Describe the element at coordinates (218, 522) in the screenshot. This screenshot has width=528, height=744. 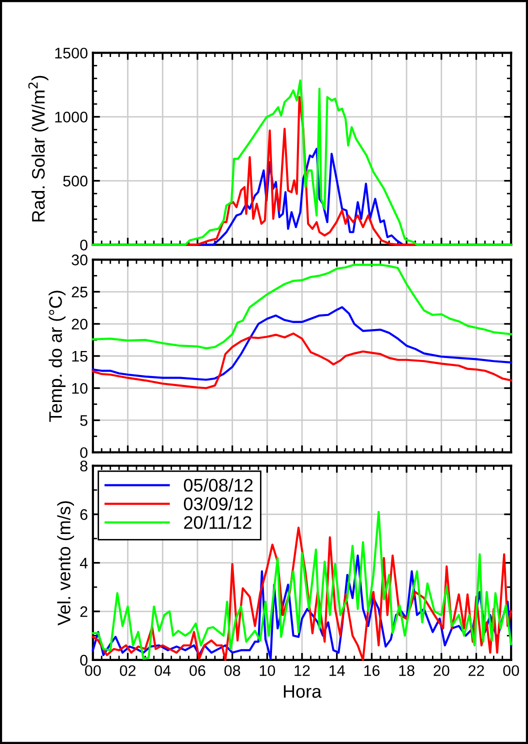
I see `legend-label: 20/11/12` at that location.